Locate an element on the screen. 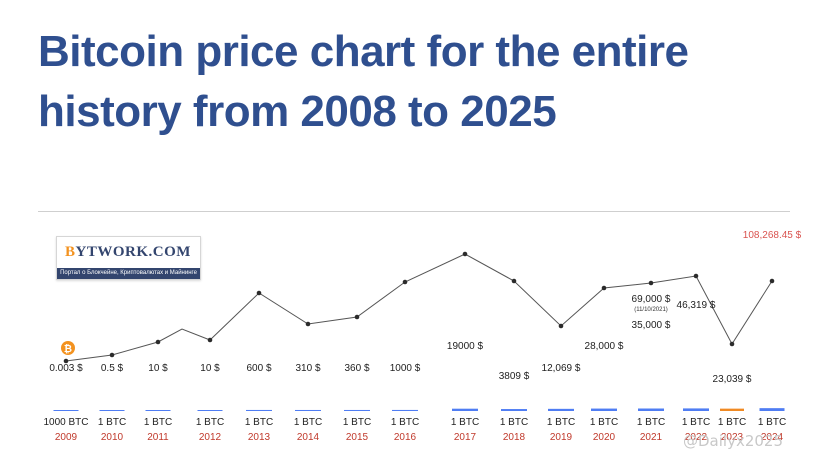 This screenshot has width=828, height=467. logo-name: BYTWORK.COM is located at coordinates (128, 252).